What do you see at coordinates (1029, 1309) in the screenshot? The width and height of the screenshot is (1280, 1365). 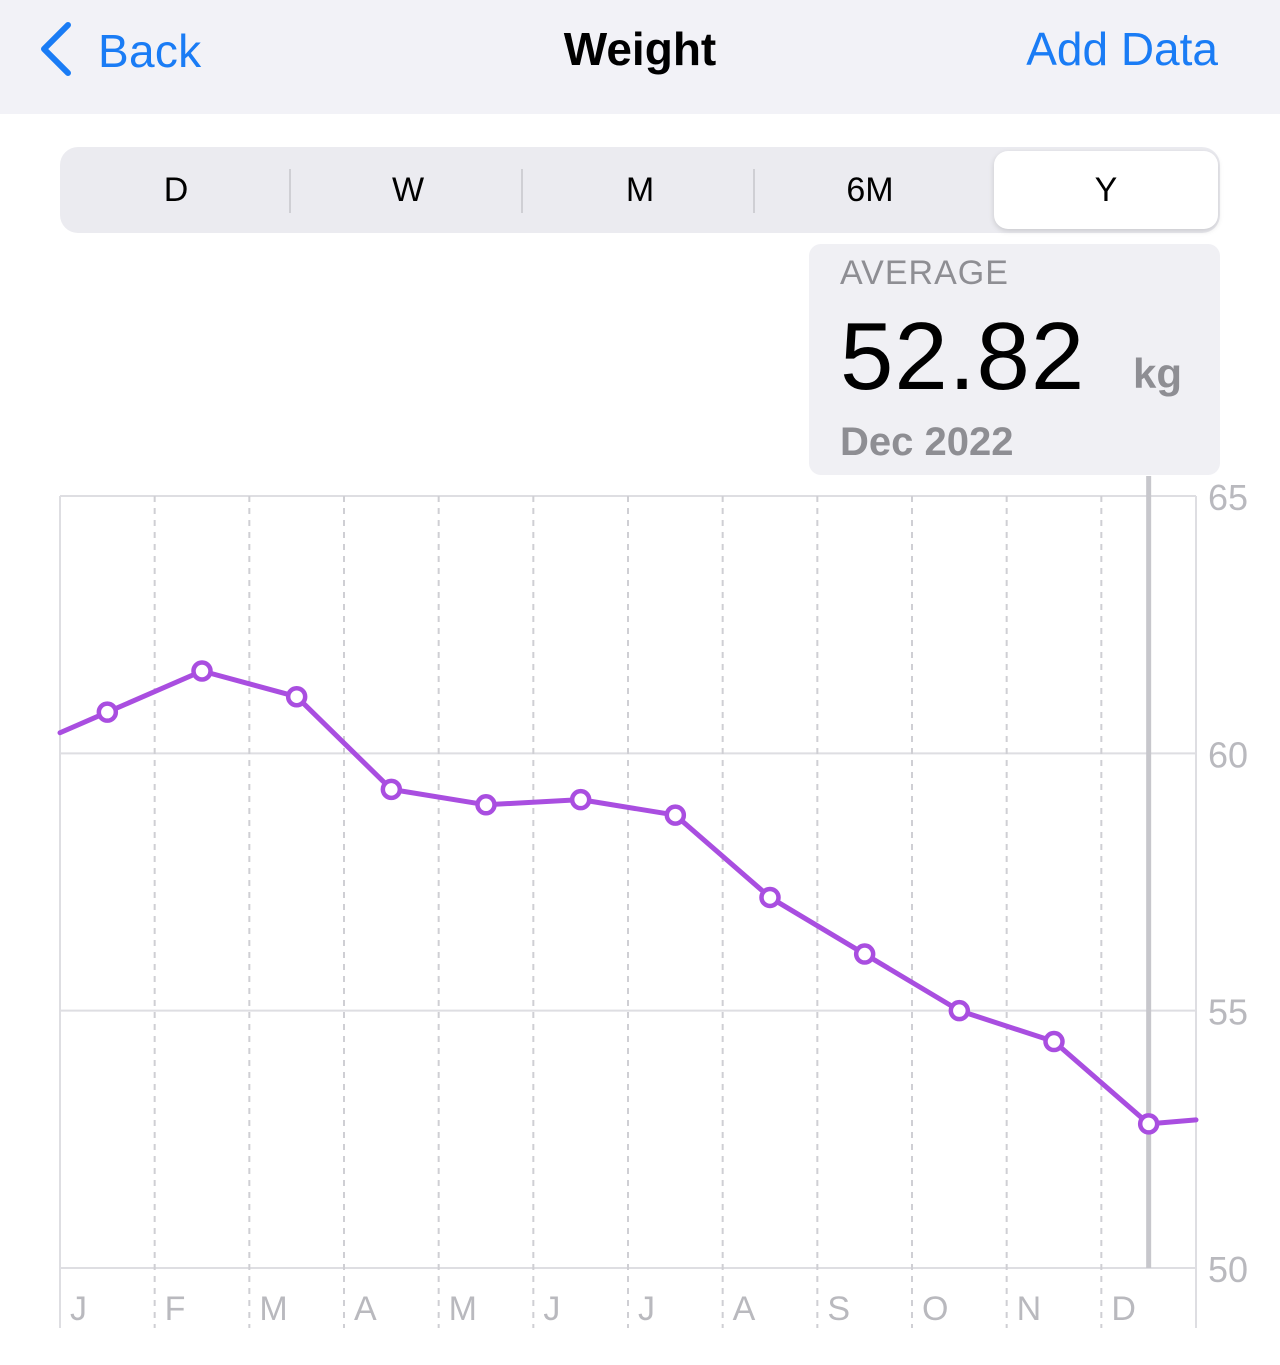 I see `x-tick-label: N` at bounding box center [1029, 1309].